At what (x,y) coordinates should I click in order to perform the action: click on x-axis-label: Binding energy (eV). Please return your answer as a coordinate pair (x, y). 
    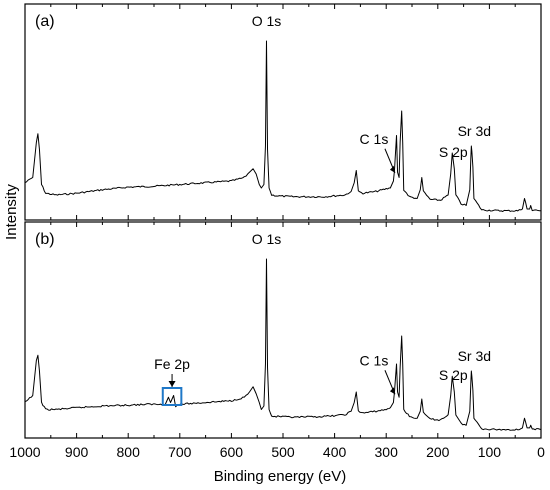
    Looking at the image, I should click on (280, 476).